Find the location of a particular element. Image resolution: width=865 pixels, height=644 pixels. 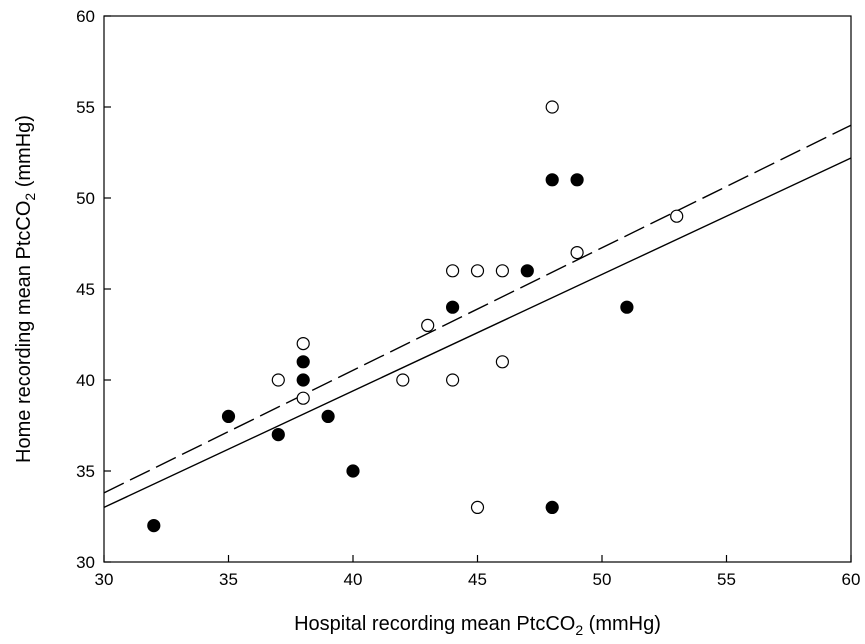

y-tick-label: 45 is located at coordinates (85, 289).